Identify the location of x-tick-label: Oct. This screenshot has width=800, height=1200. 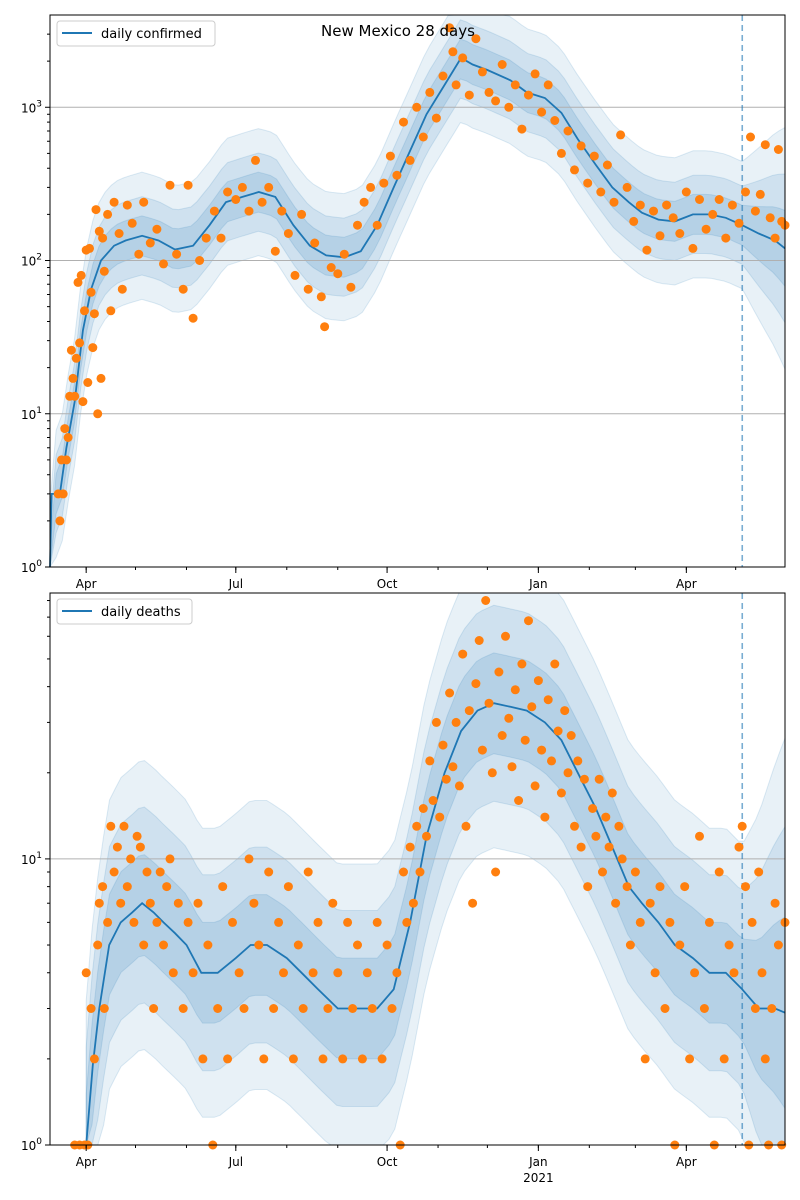
(387, 584).